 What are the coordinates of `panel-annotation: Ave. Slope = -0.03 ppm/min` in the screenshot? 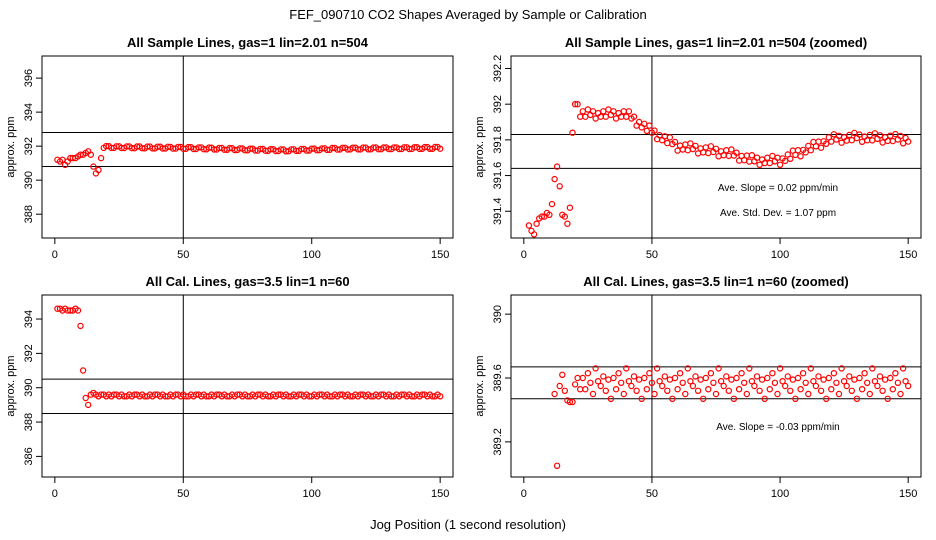 It's located at (778, 427).